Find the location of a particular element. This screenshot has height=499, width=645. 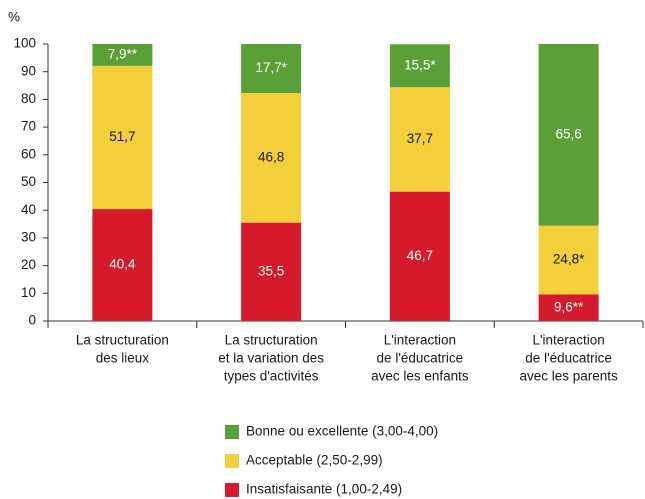

data-label: 40,4 is located at coordinates (122, 264).